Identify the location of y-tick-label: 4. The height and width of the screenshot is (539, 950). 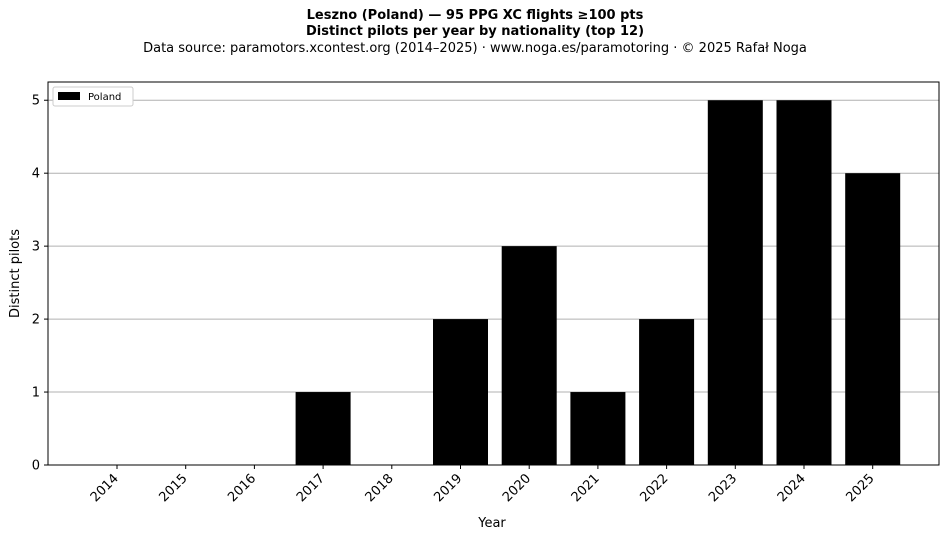
(36, 174).